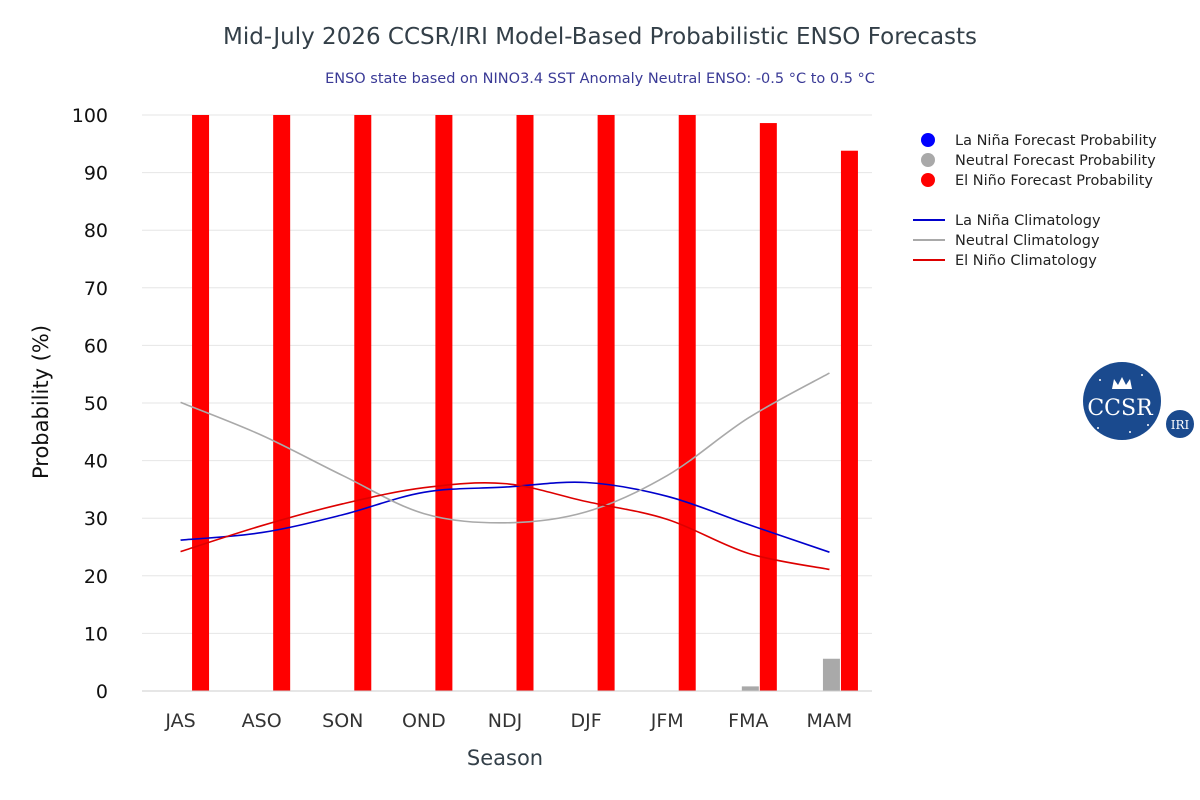  I want to click on logo-circle, so click(1122, 401).